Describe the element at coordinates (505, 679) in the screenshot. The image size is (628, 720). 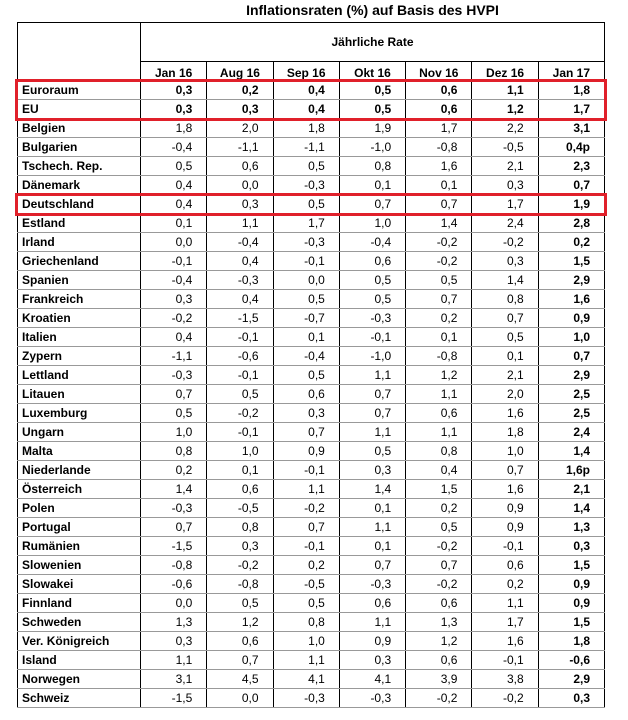
I see `cell-value: 3,8` at that location.